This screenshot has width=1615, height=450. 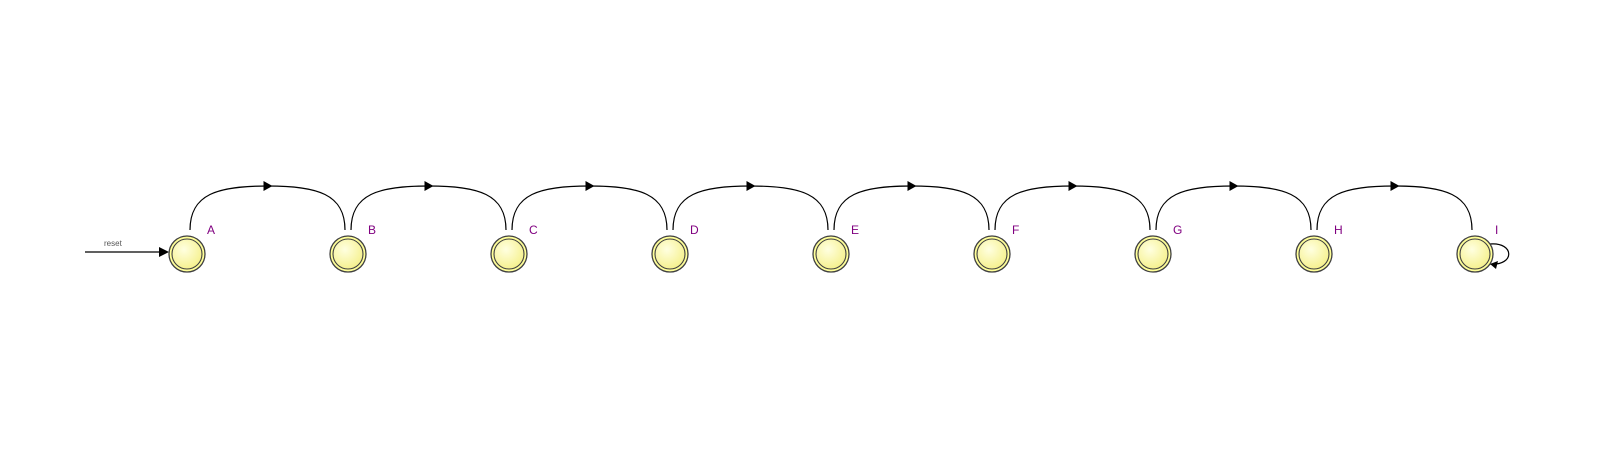 I want to click on state-label-f: F, so click(x=1015, y=230).